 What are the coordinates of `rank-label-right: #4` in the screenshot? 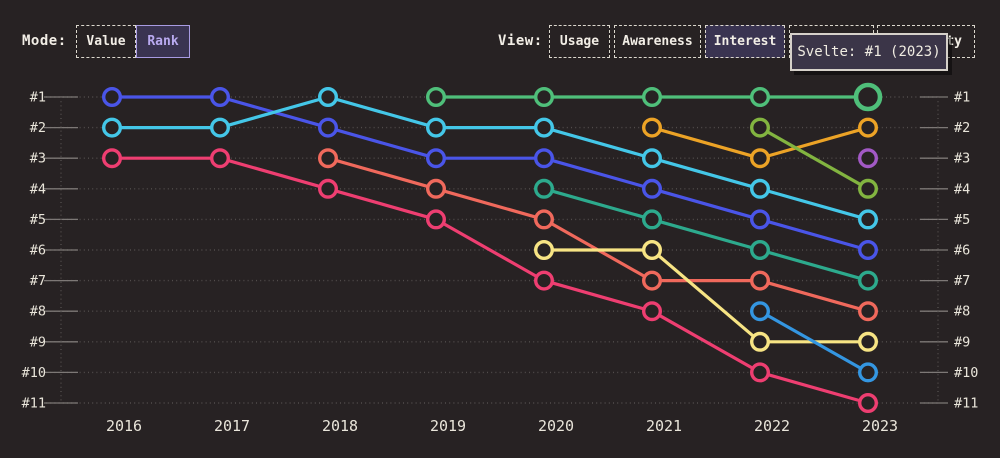 It's located at (962, 189).